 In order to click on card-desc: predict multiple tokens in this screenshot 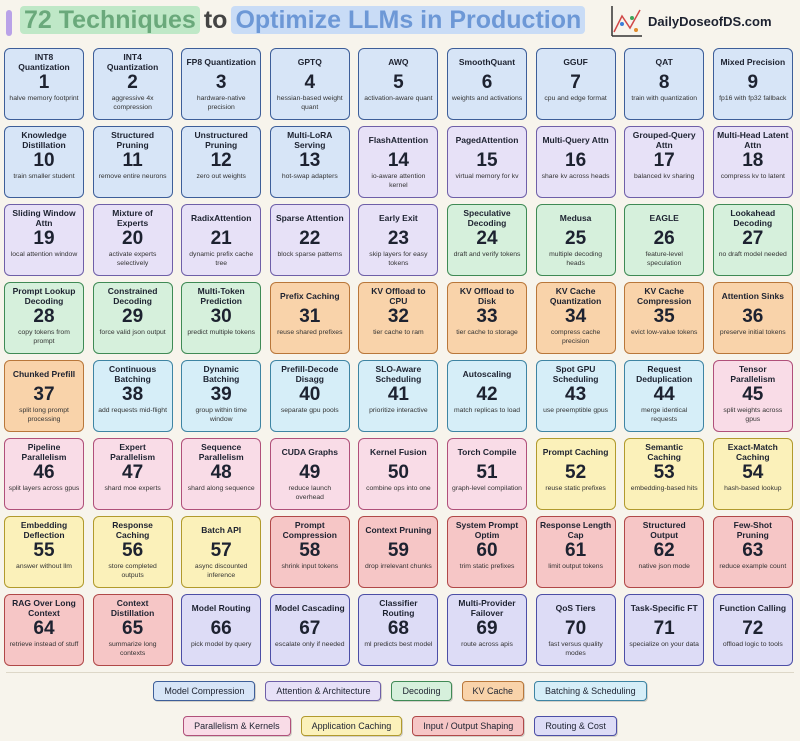, I will do `click(221, 332)`.